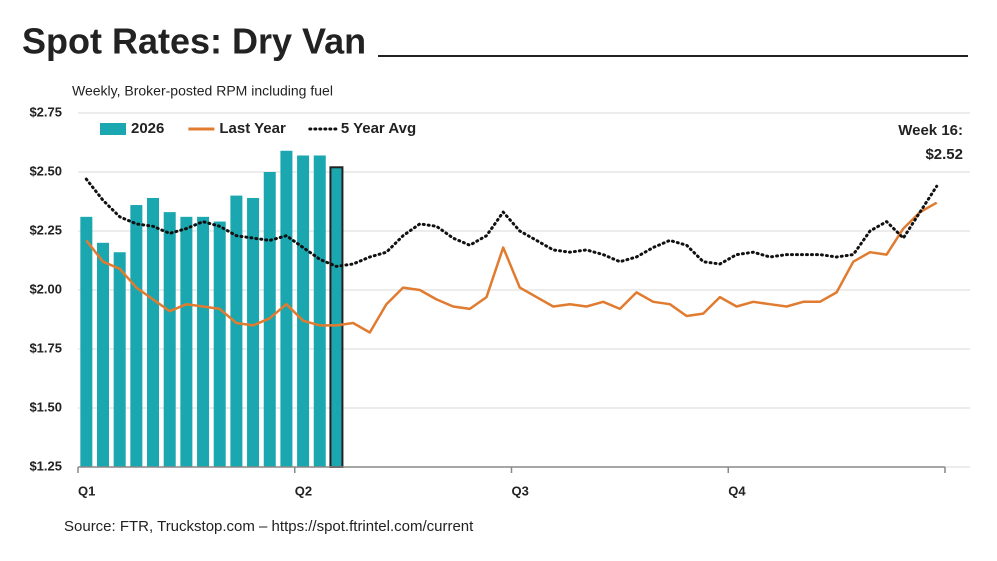 The width and height of the screenshot is (997, 561). What do you see at coordinates (303, 490) in the screenshot?
I see `x-tick-label: Q2` at bounding box center [303, 490].